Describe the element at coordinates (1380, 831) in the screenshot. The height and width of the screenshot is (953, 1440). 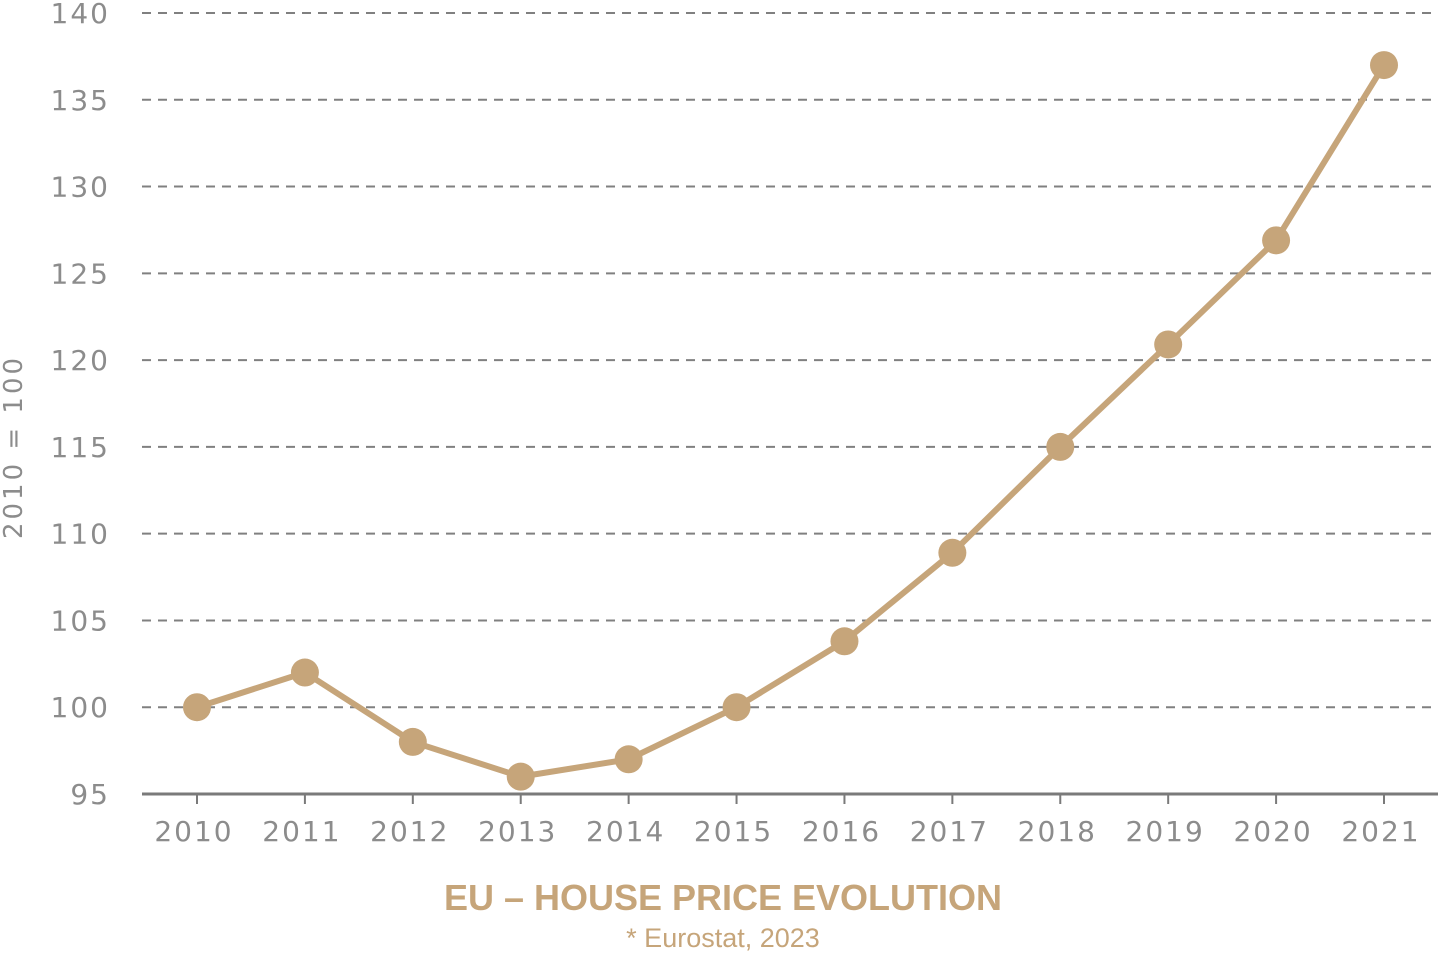
I see `x-tick-label: 2021` at that location.